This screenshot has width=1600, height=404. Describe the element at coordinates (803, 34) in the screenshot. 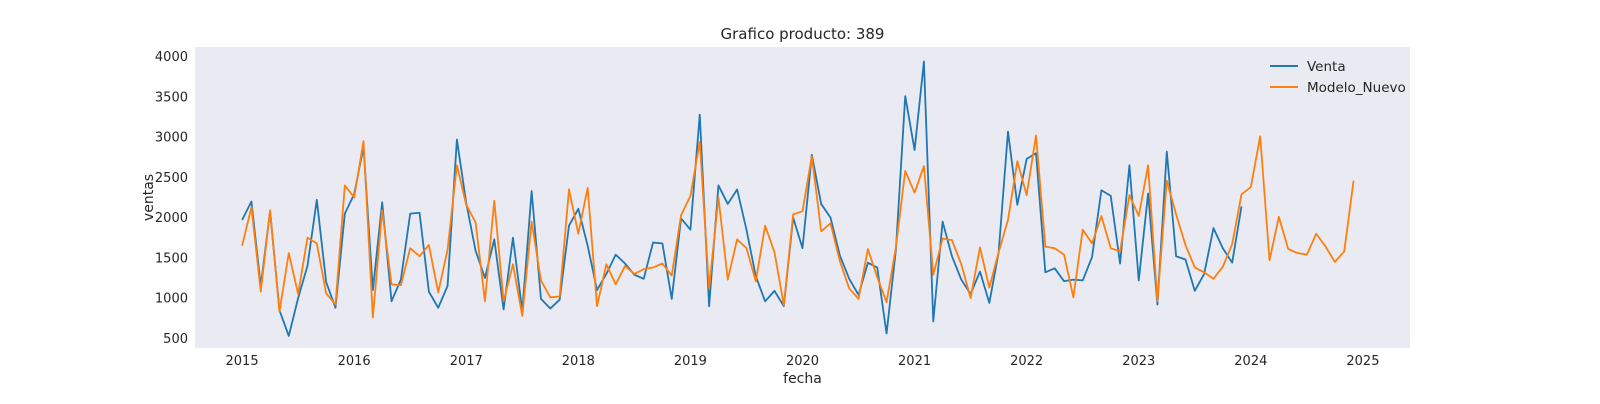

I see `chart-title: Grafico producto: 389` at that location.